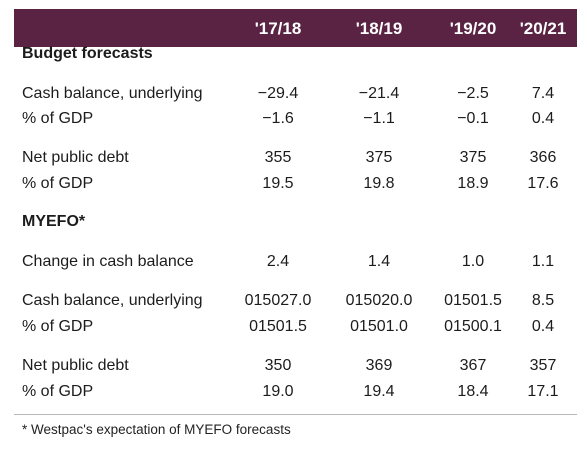 Image resolution: width=587 pixels, height=451 pixels. I want to click on cell: 1.4, so click(379, 261).